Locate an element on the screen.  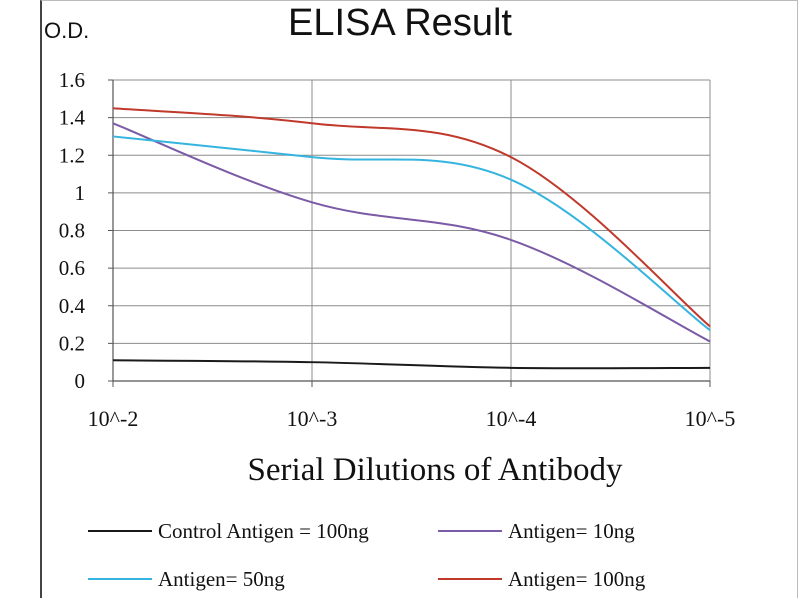
x-axis-label: Serial Dilutions of Antibody is located at coordinates (435, 470).